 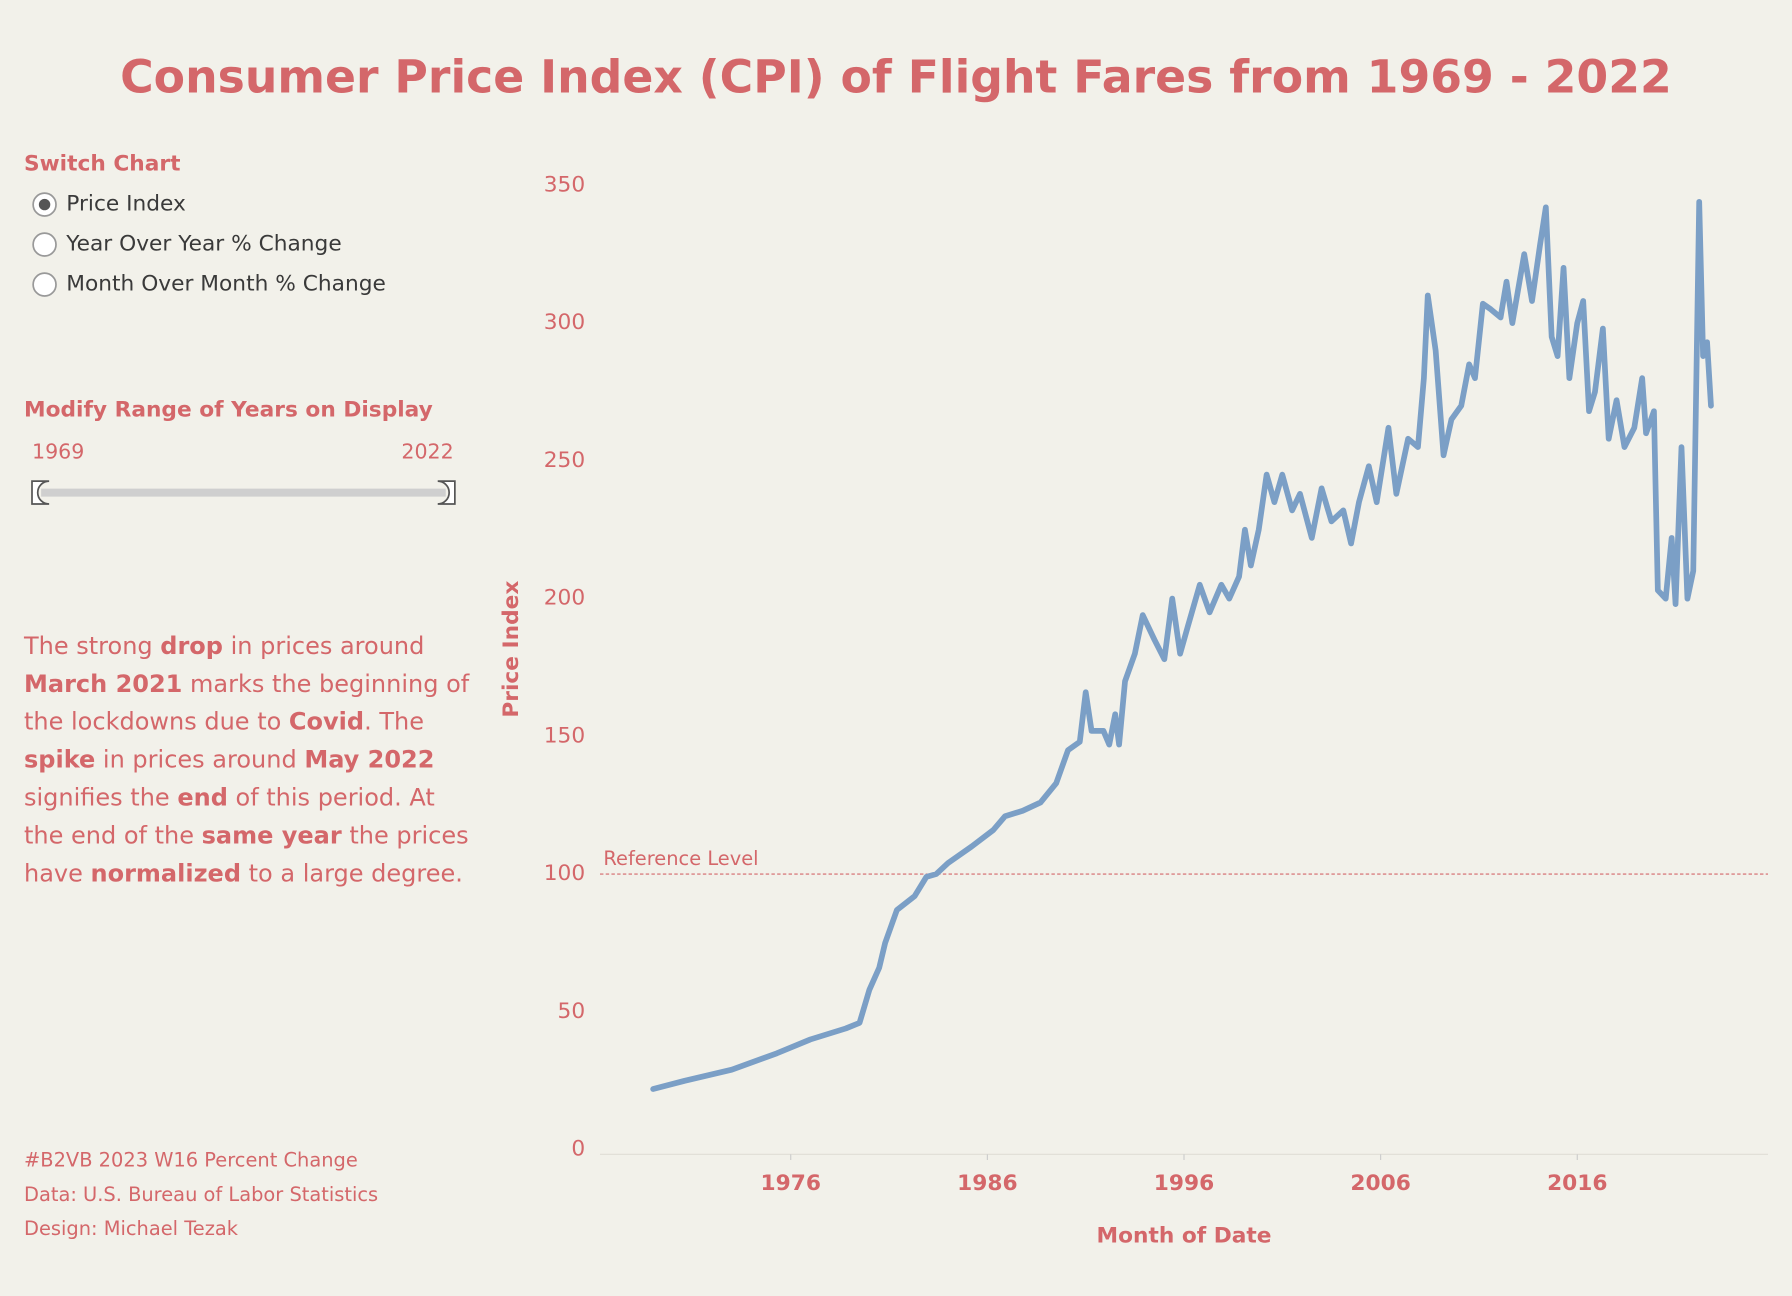 What do you see at coordinates (1183, 1236) in the screenshot?
I see `x-axis-title: Month of Date` at bounding box center [1183, 1236].